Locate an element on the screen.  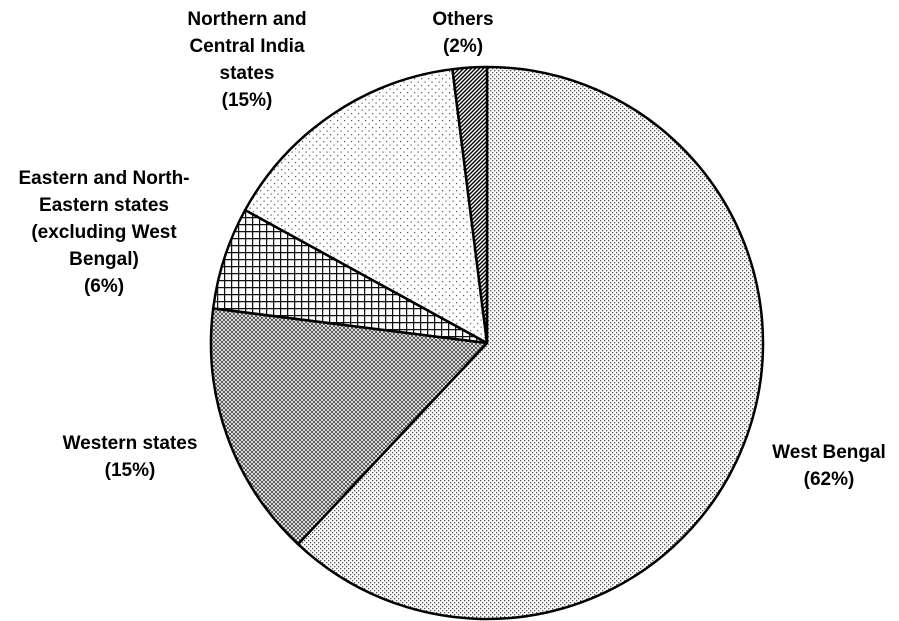
slice-label-line: Eastern states is located at coordinates (104, 205).